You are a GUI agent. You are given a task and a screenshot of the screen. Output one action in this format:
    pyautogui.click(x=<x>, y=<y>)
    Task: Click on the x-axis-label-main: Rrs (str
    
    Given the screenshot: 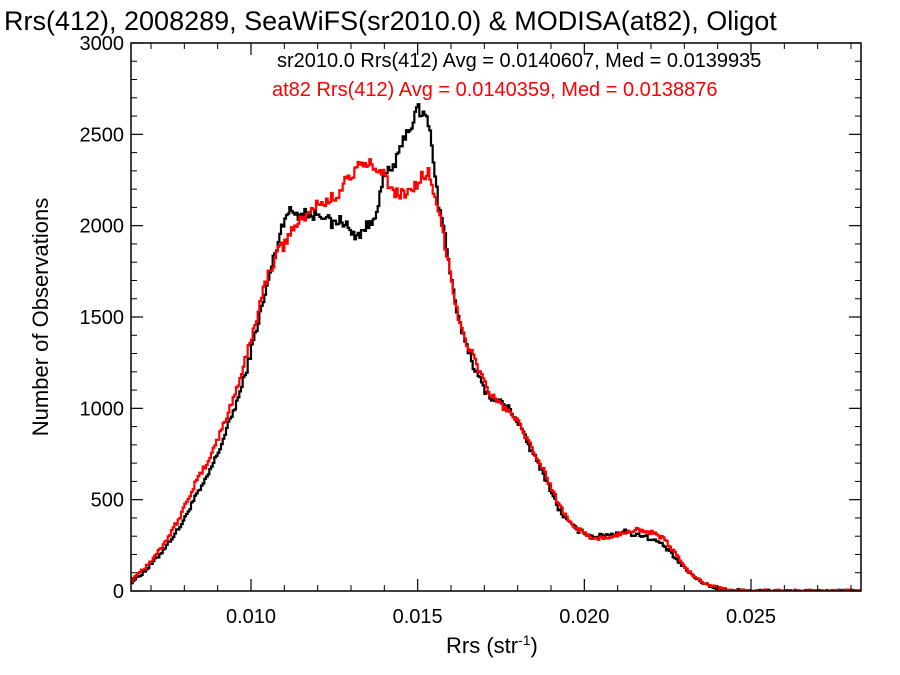 What is the action you would take?
    pyautogui.click(x=482, y=645)
    